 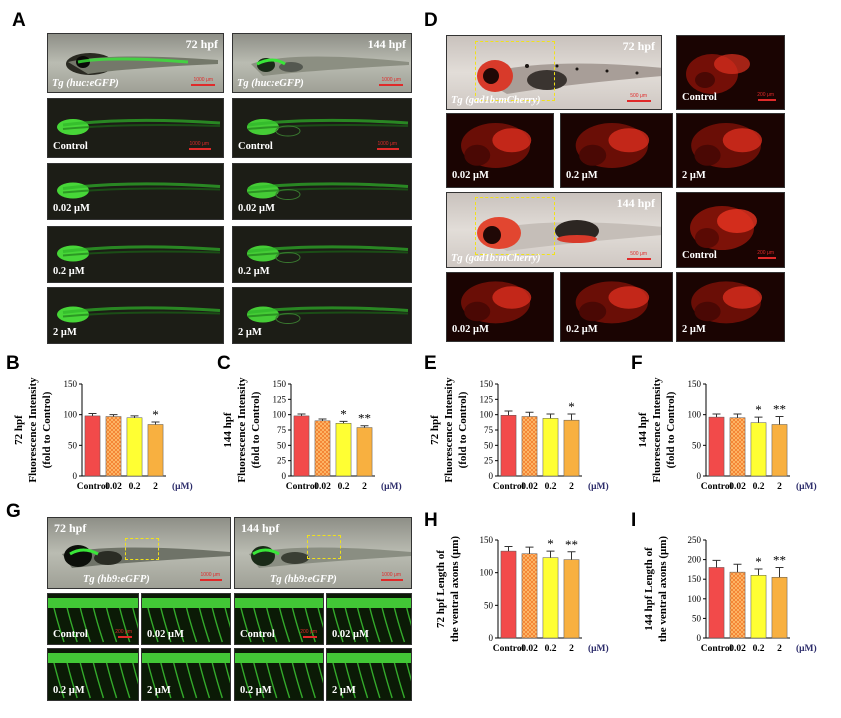 I want to click on y-tick-label: 125, so click(x=280, y=399).